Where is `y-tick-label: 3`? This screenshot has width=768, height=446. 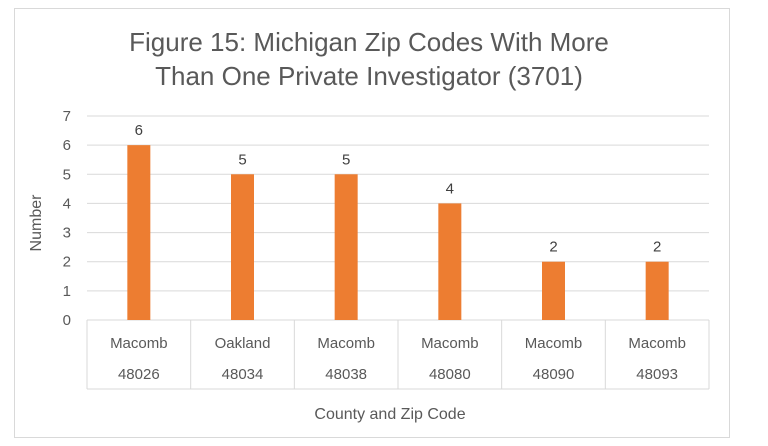
y-tick-label: 3 is located at coordinates (67, 233).